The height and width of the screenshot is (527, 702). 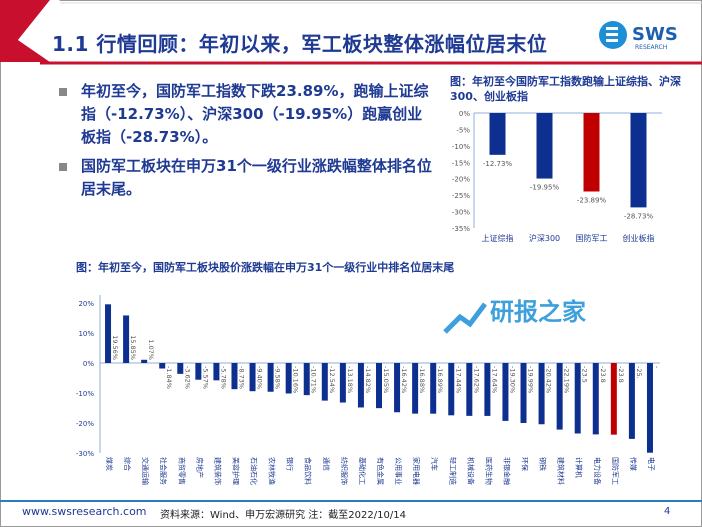 I want to click on data-label: -14.82%, so click(x=368, y=379).